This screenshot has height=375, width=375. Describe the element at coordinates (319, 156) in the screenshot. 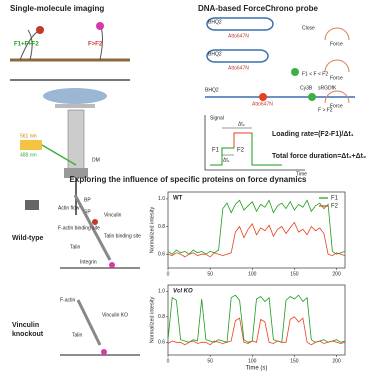

I see `formula: Total force duration=Δt₁+Δt₂` at that location.